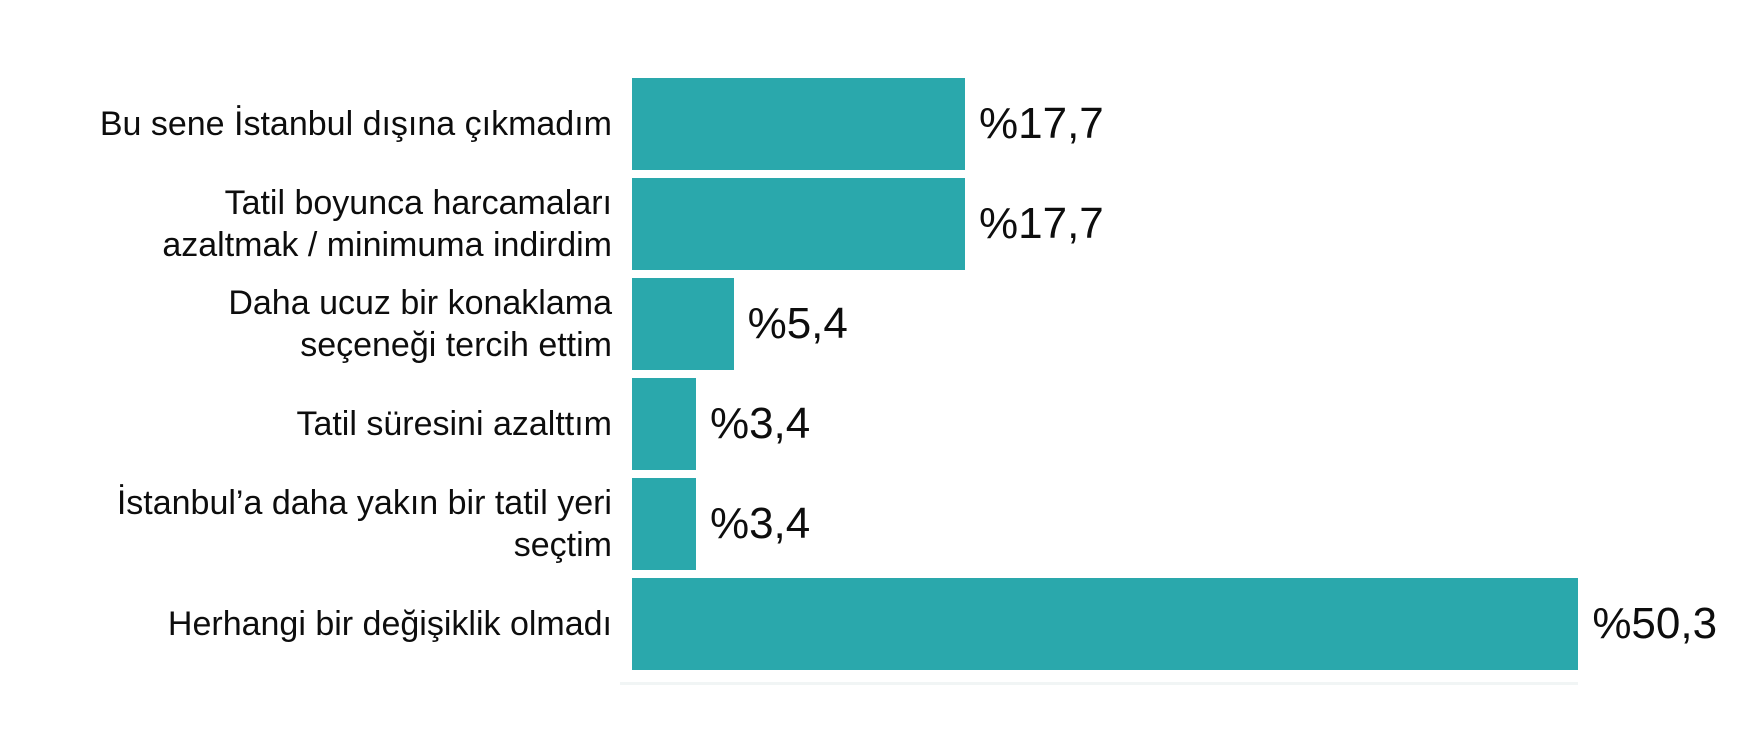 The image size is (1742, 750). Describe the element at coordinates (355, 124) in the screenshot. I see `category-label: Bu sene İstanbul dışına çıkmadım` at that location.